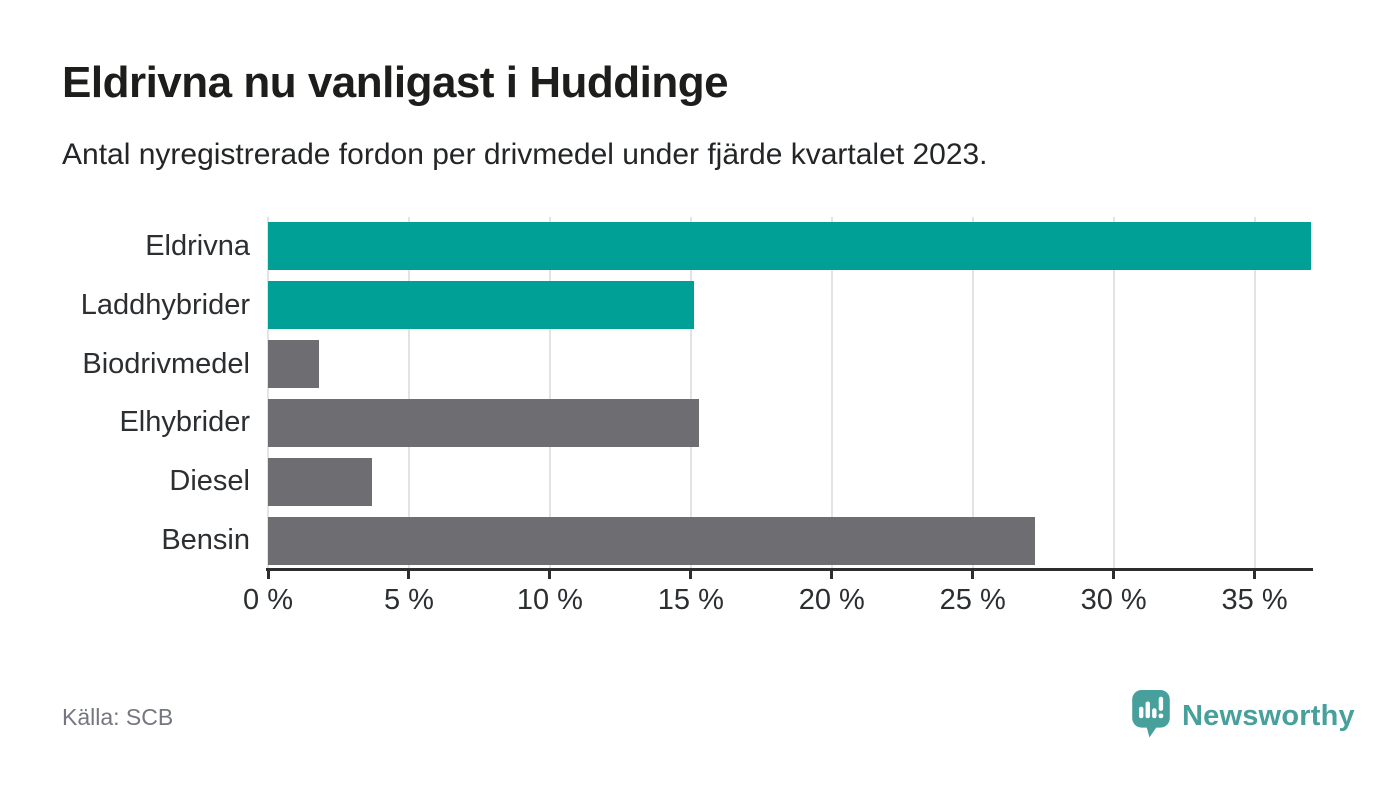 This screenshot has height=793, width=1400. Describe the element at coordinates (1113, 600) in the screenshot. I see `x-tick-label: 30 %` at that location.